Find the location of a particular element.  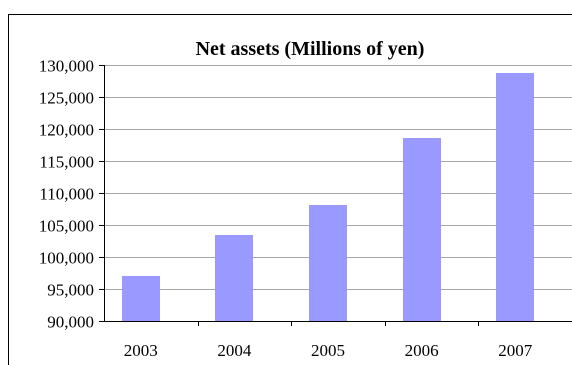

x-axis-ticks: 2003 2004 2005 2006 2007 is located at coordinates (328, 340).